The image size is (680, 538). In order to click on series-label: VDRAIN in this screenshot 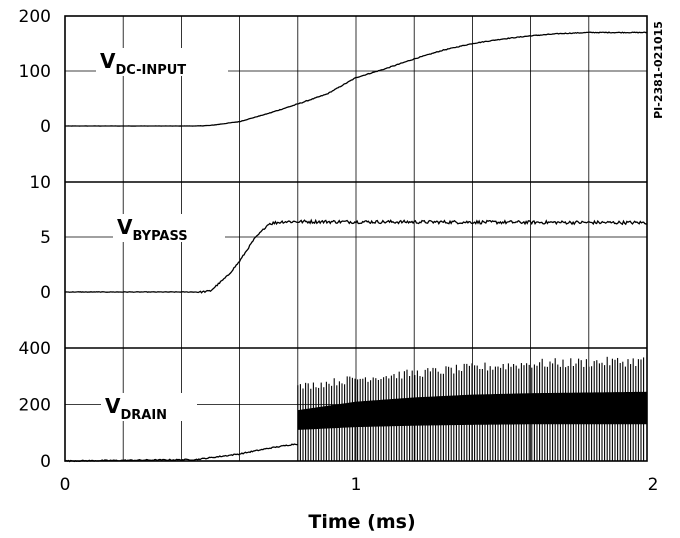, I will do `click(136, 408)`.